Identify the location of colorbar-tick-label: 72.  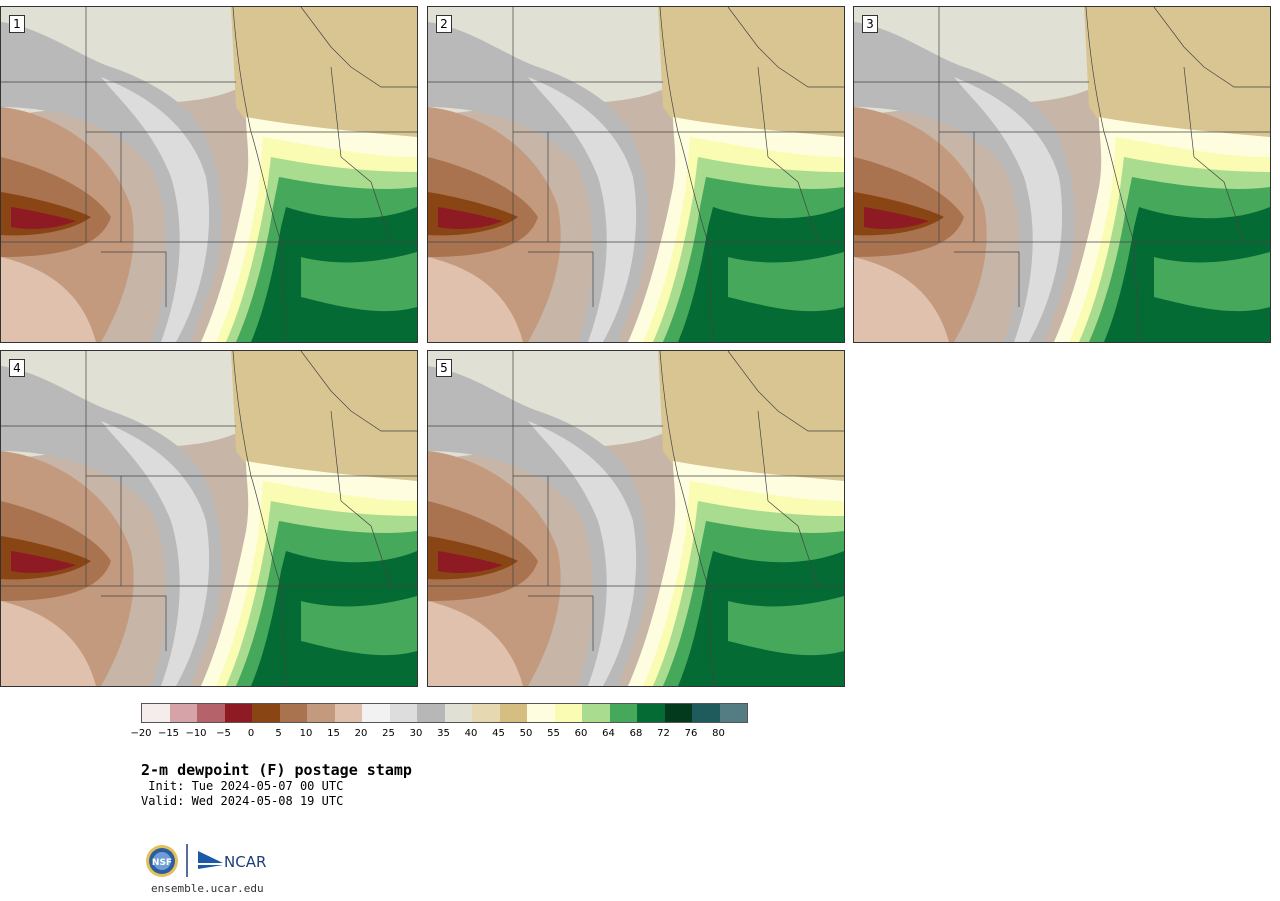
(663, 733).